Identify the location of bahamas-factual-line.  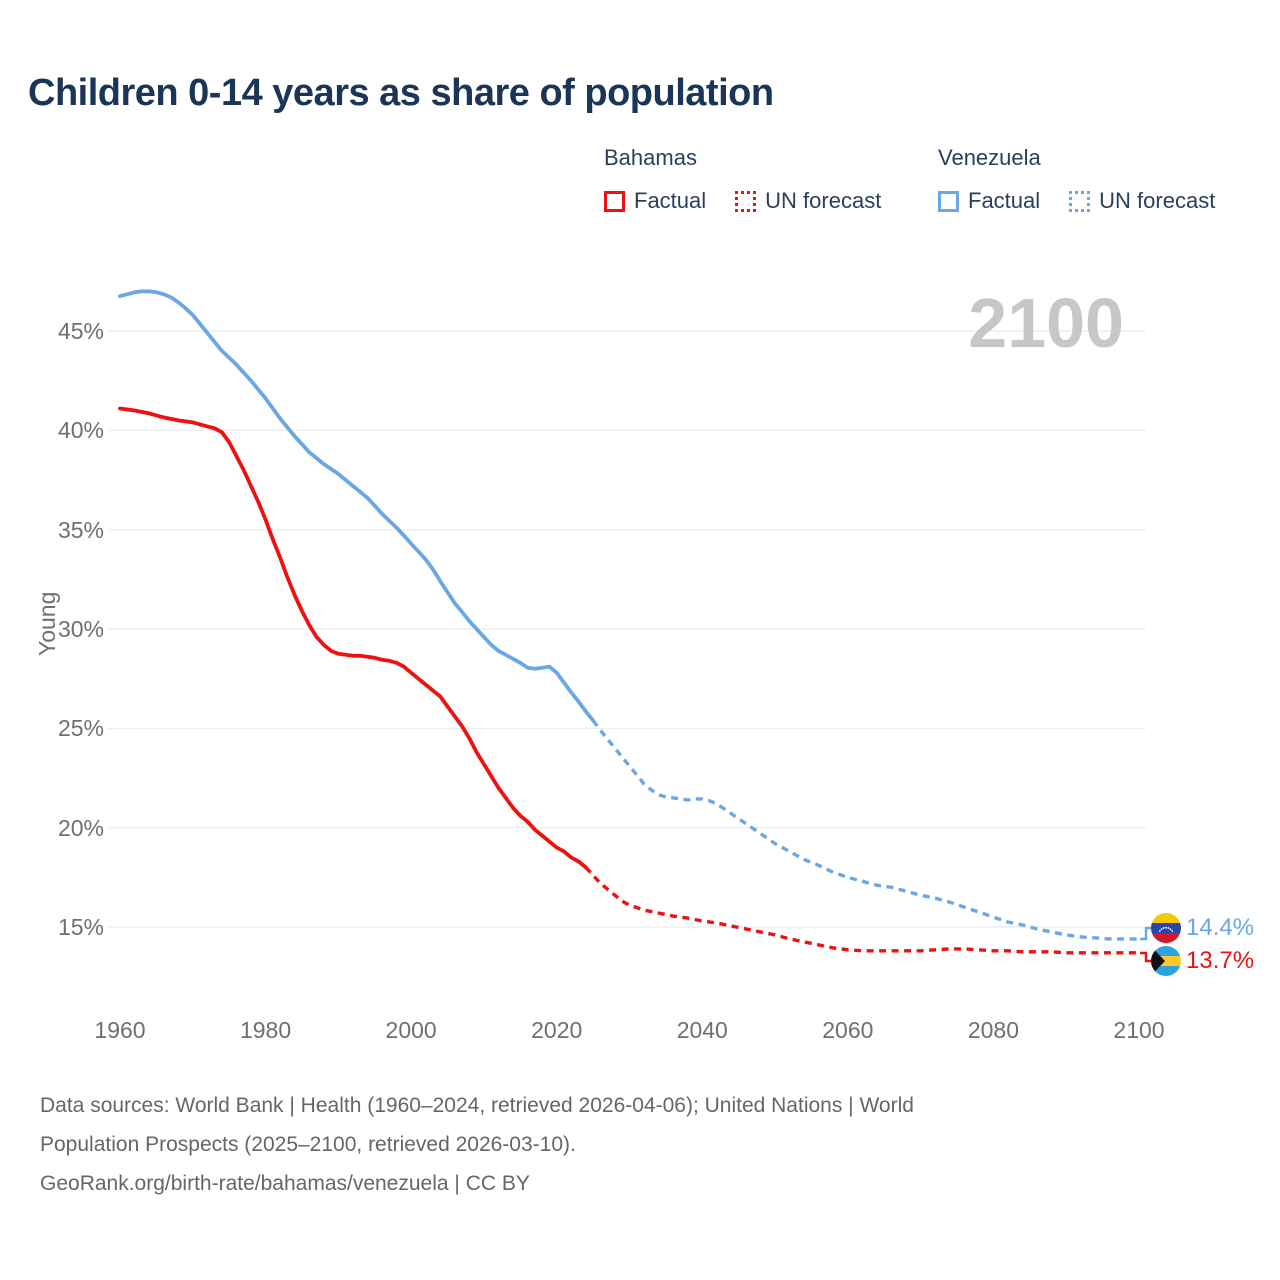
(353, 638).